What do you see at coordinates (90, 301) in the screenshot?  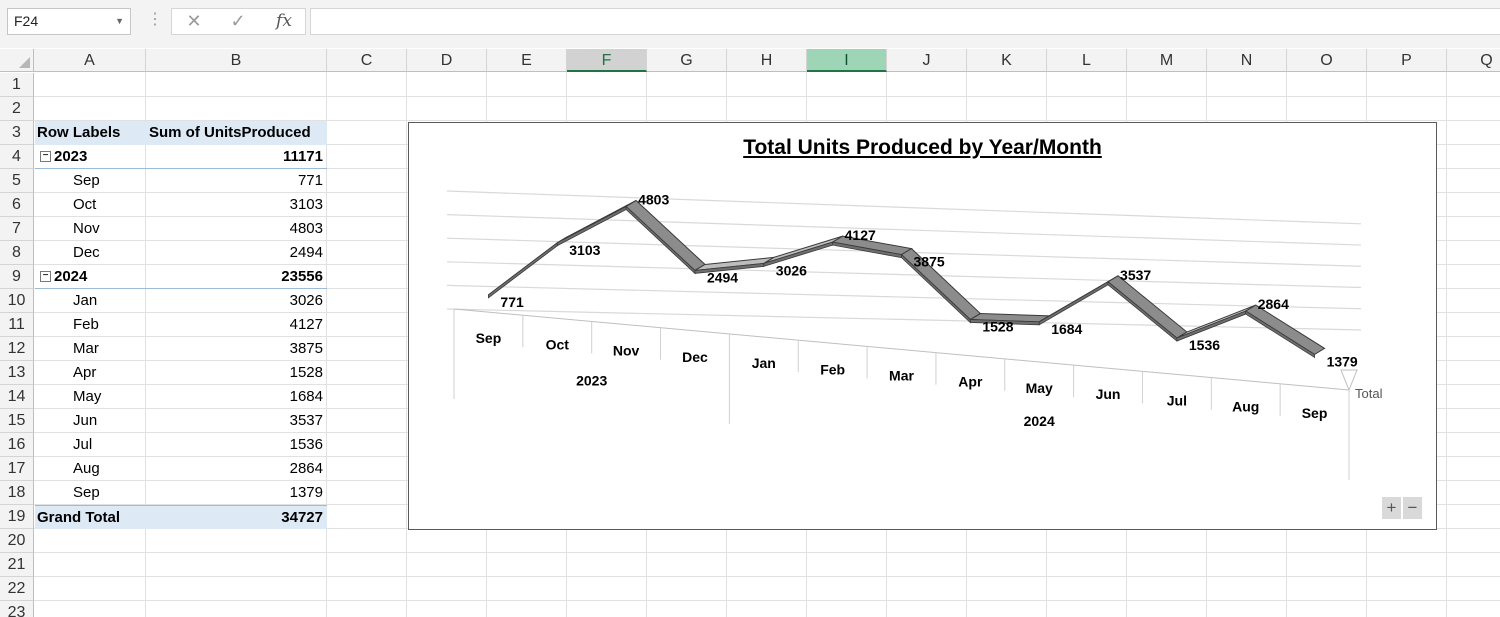 I see `pivot-month-label: Jan` at bounding box center [90, 301].